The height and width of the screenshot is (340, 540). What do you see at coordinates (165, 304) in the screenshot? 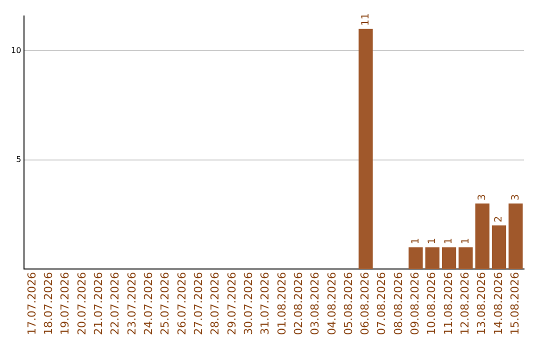
I see `x-tick-label: 25.07.2026` at bounding box center [165, 304].